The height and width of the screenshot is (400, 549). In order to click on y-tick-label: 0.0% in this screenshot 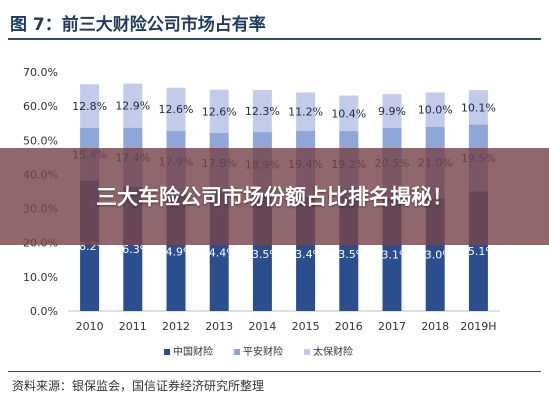, I will do `click(44, 311)`.